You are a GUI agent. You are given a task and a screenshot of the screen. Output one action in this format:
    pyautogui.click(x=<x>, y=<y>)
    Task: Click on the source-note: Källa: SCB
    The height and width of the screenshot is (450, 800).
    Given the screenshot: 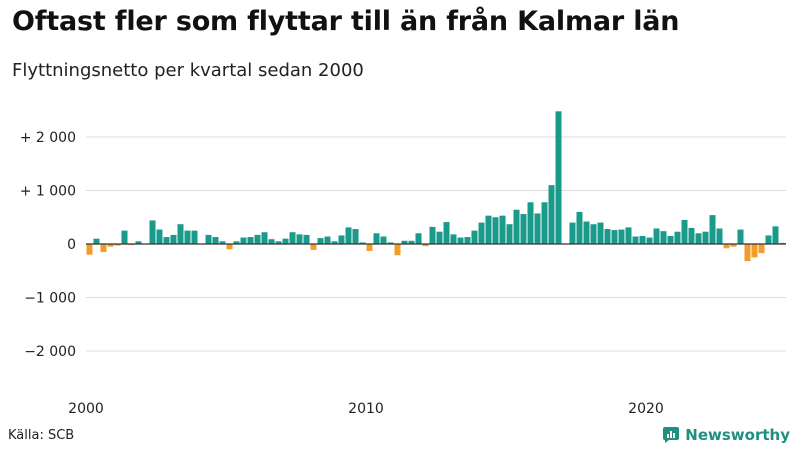 What is the action you would take?
    pyautogui.click(x=41, y=435)
    